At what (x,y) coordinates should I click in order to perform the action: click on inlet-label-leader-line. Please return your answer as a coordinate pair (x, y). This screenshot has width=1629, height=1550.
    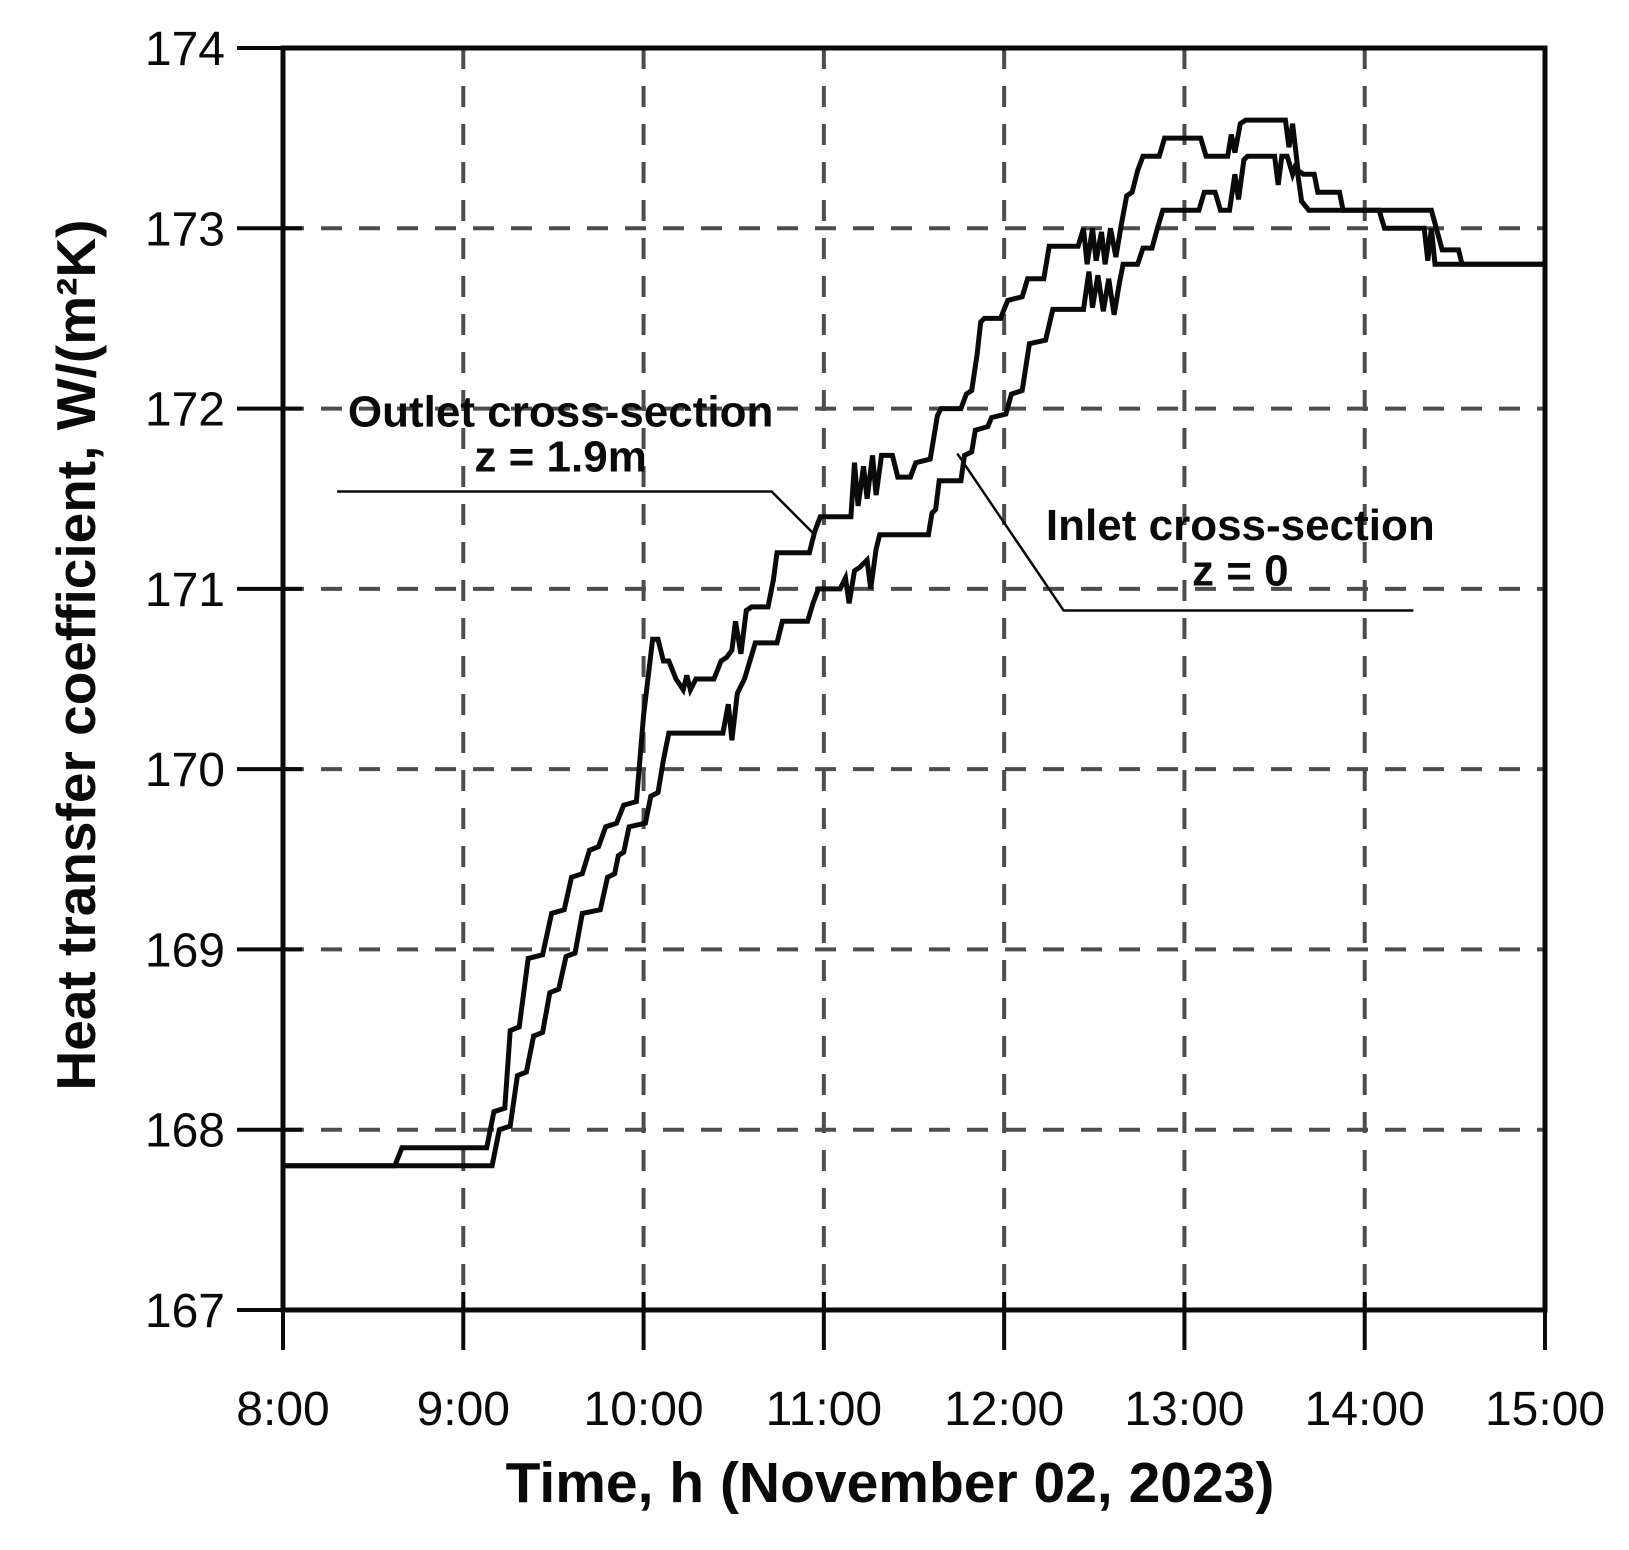
    Looking at the image, I should click on (1185, 532).